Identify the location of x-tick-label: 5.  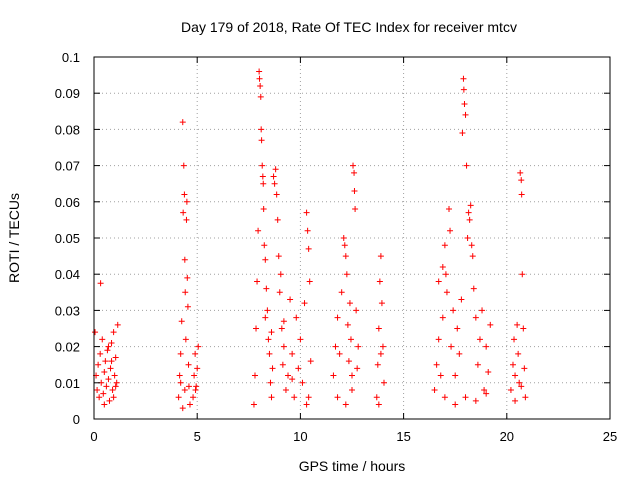
(197, 436).